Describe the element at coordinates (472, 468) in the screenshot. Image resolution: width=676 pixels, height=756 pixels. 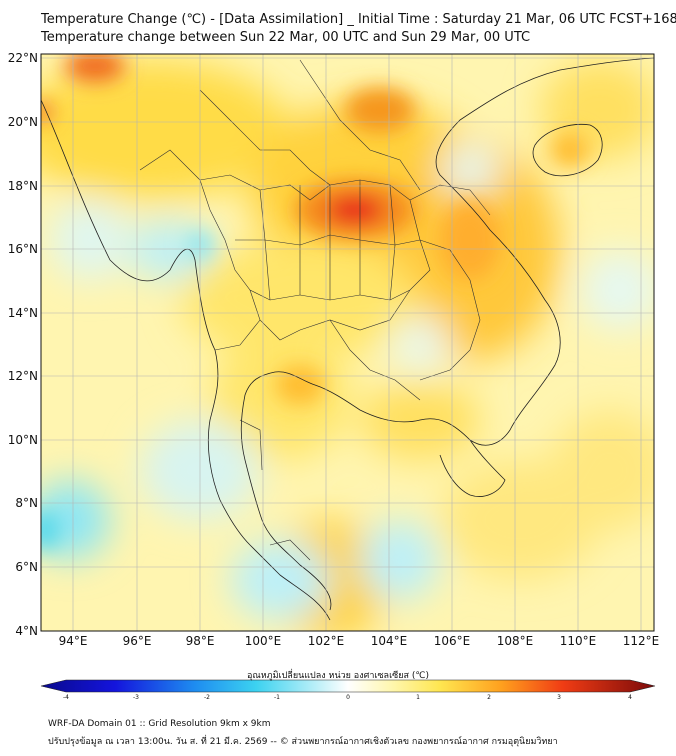
I see `coastline-vietnam-south` at that location.